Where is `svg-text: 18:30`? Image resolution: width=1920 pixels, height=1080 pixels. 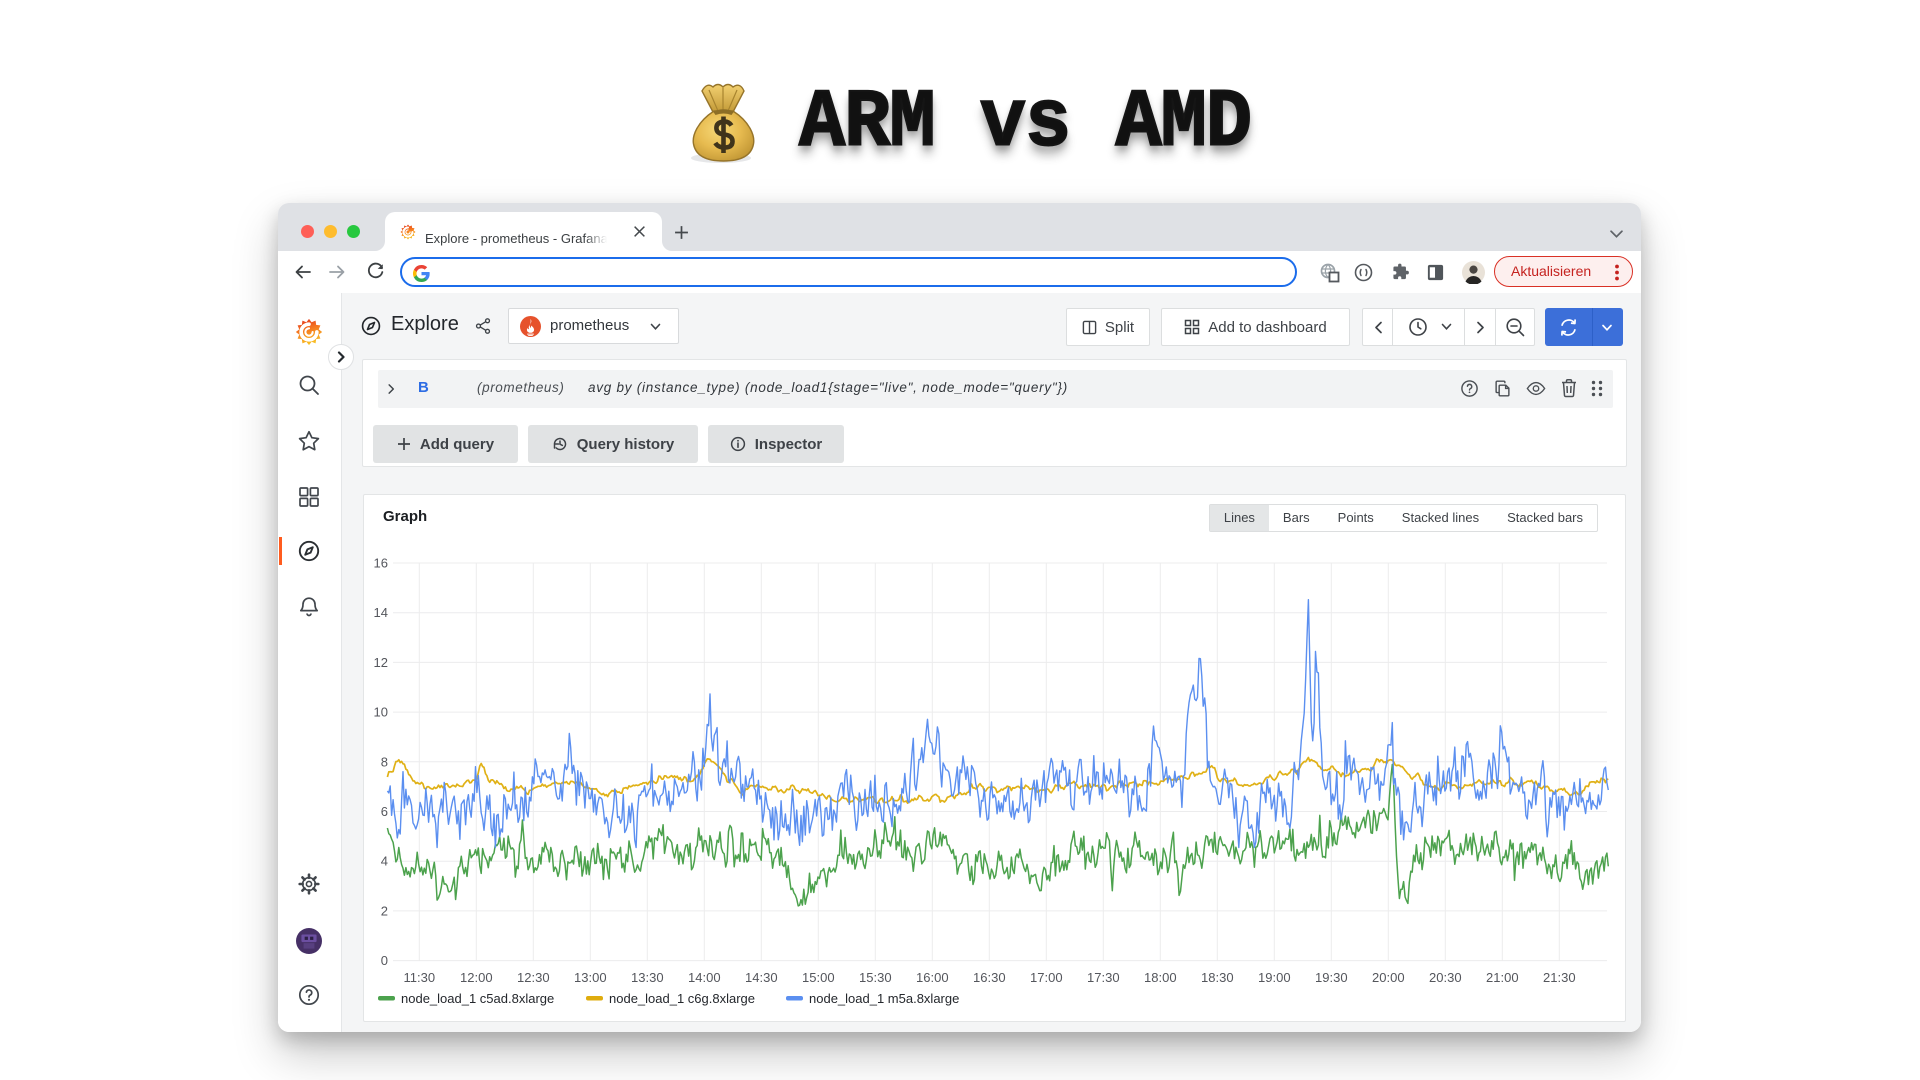 svg-text: 18:30 is located at coordinates (1217, 977).